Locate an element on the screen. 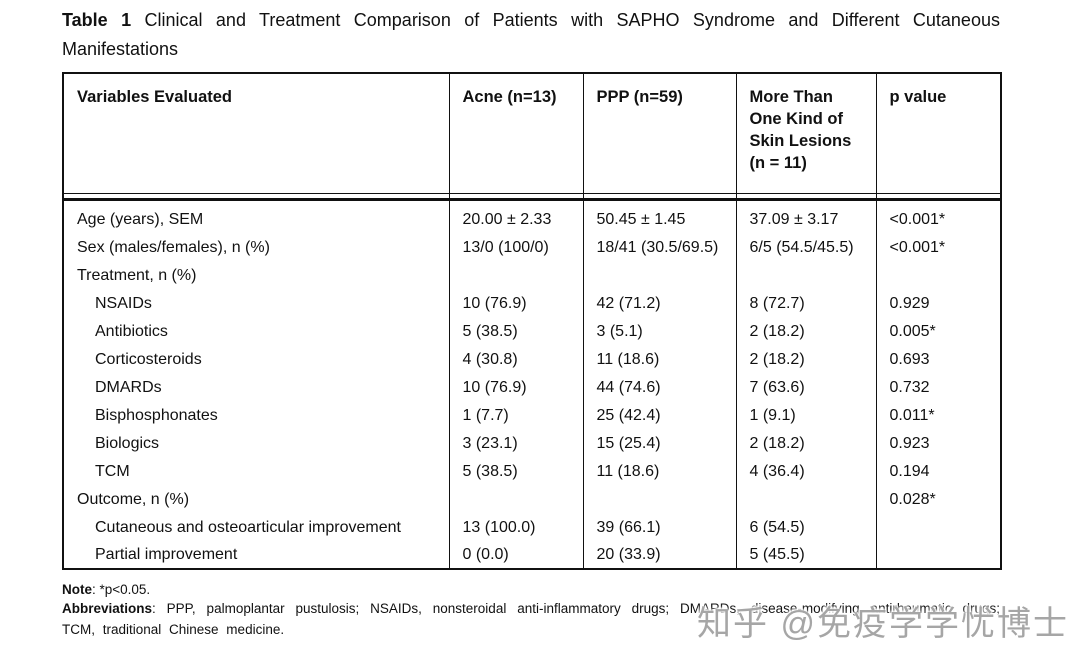 This screenshot has height=663, width=1080. cell-value: 0.011* is located at coordinates (938, 415).